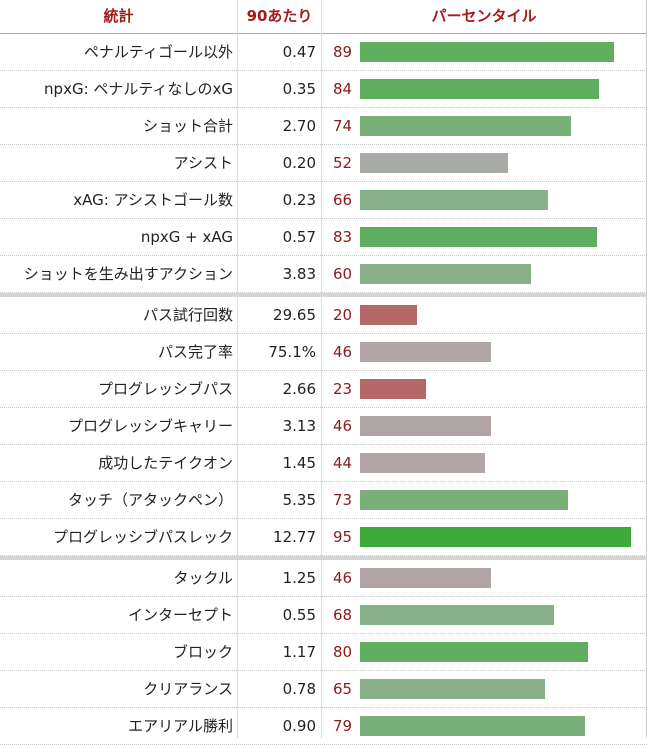 This screenshot has width=647, height=745. What do you see at coordinates (299, 163) in the screenshot?
I see `per90-value: 0.20` at bounding box center [299, 163].